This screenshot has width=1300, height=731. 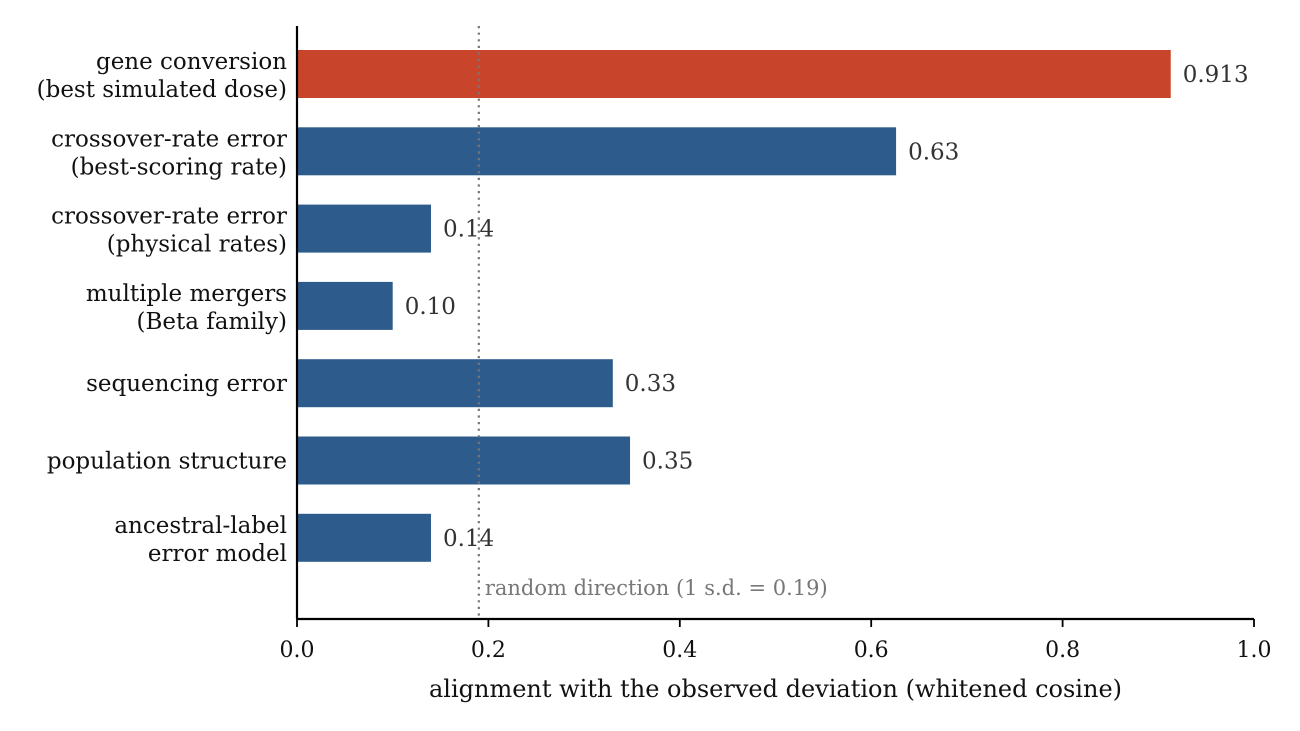 What do you see at coordinates (169, 153) in the screenshot?
I see `category-label-1: crossover-rate error (best-scoring rate)` at bounding box center [169, 153].